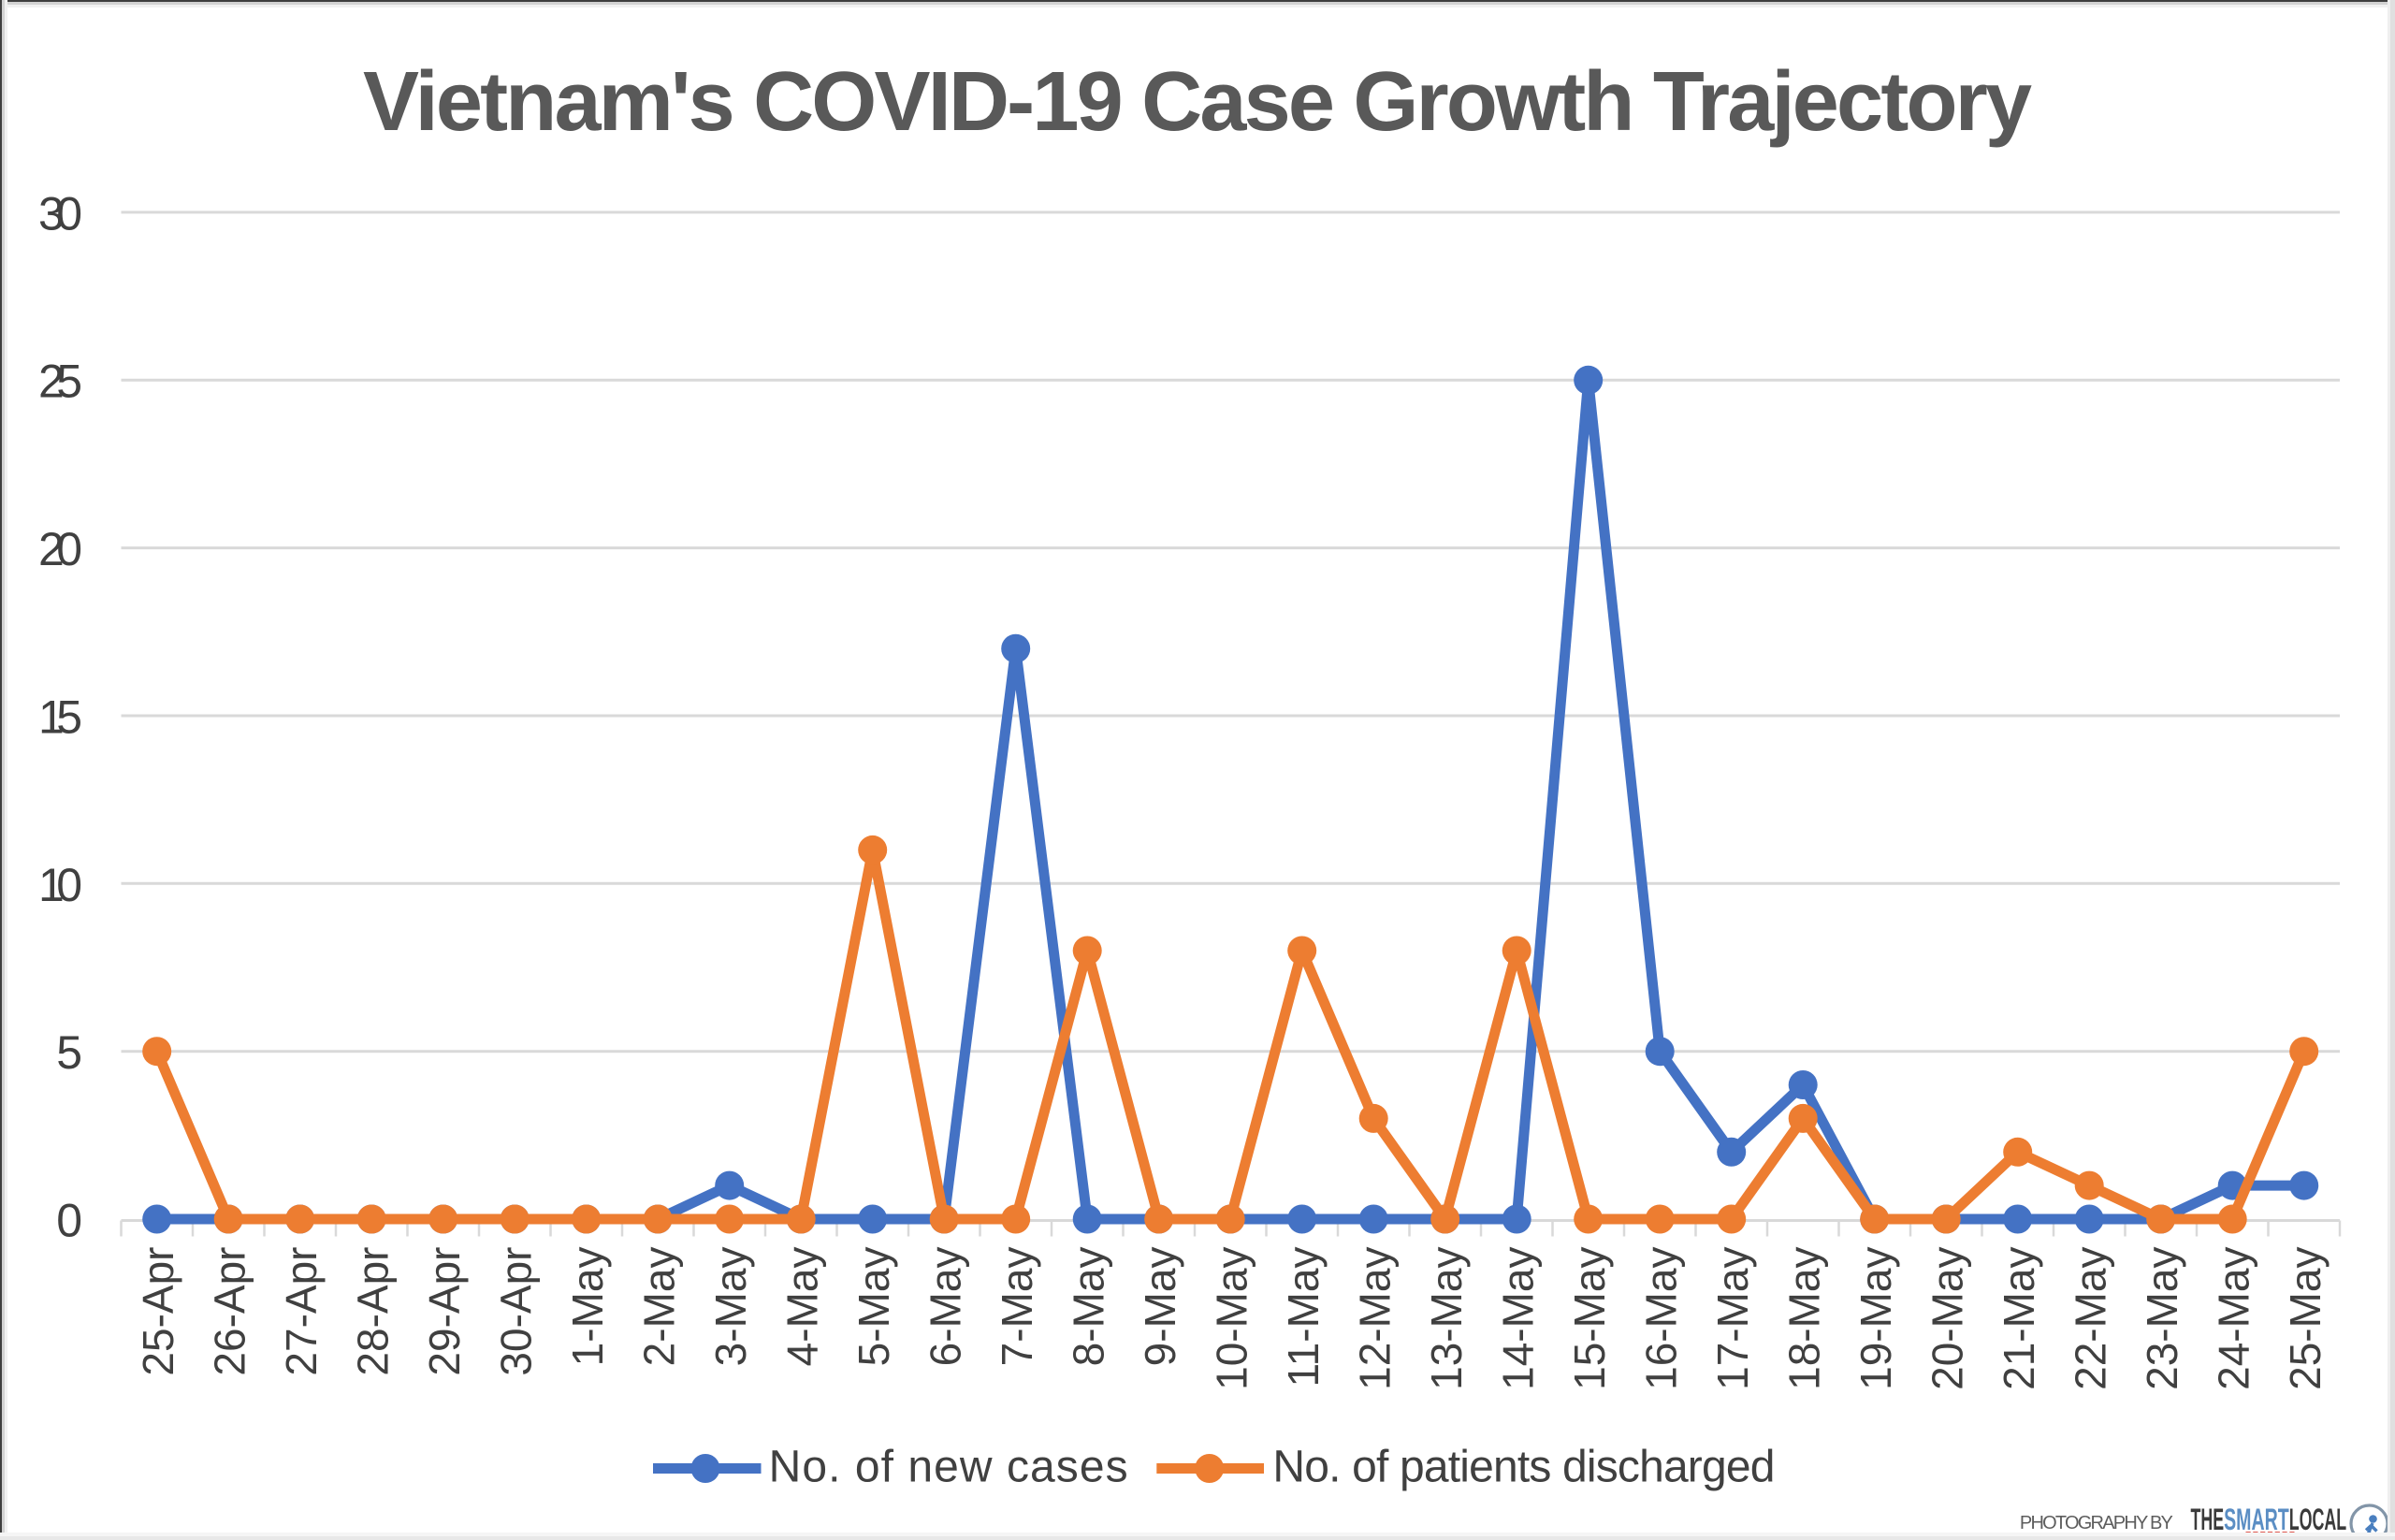  Describe the element at coordinates (1303, 1317) in the screenshot. I see `svg-text: 11-May` at that location.